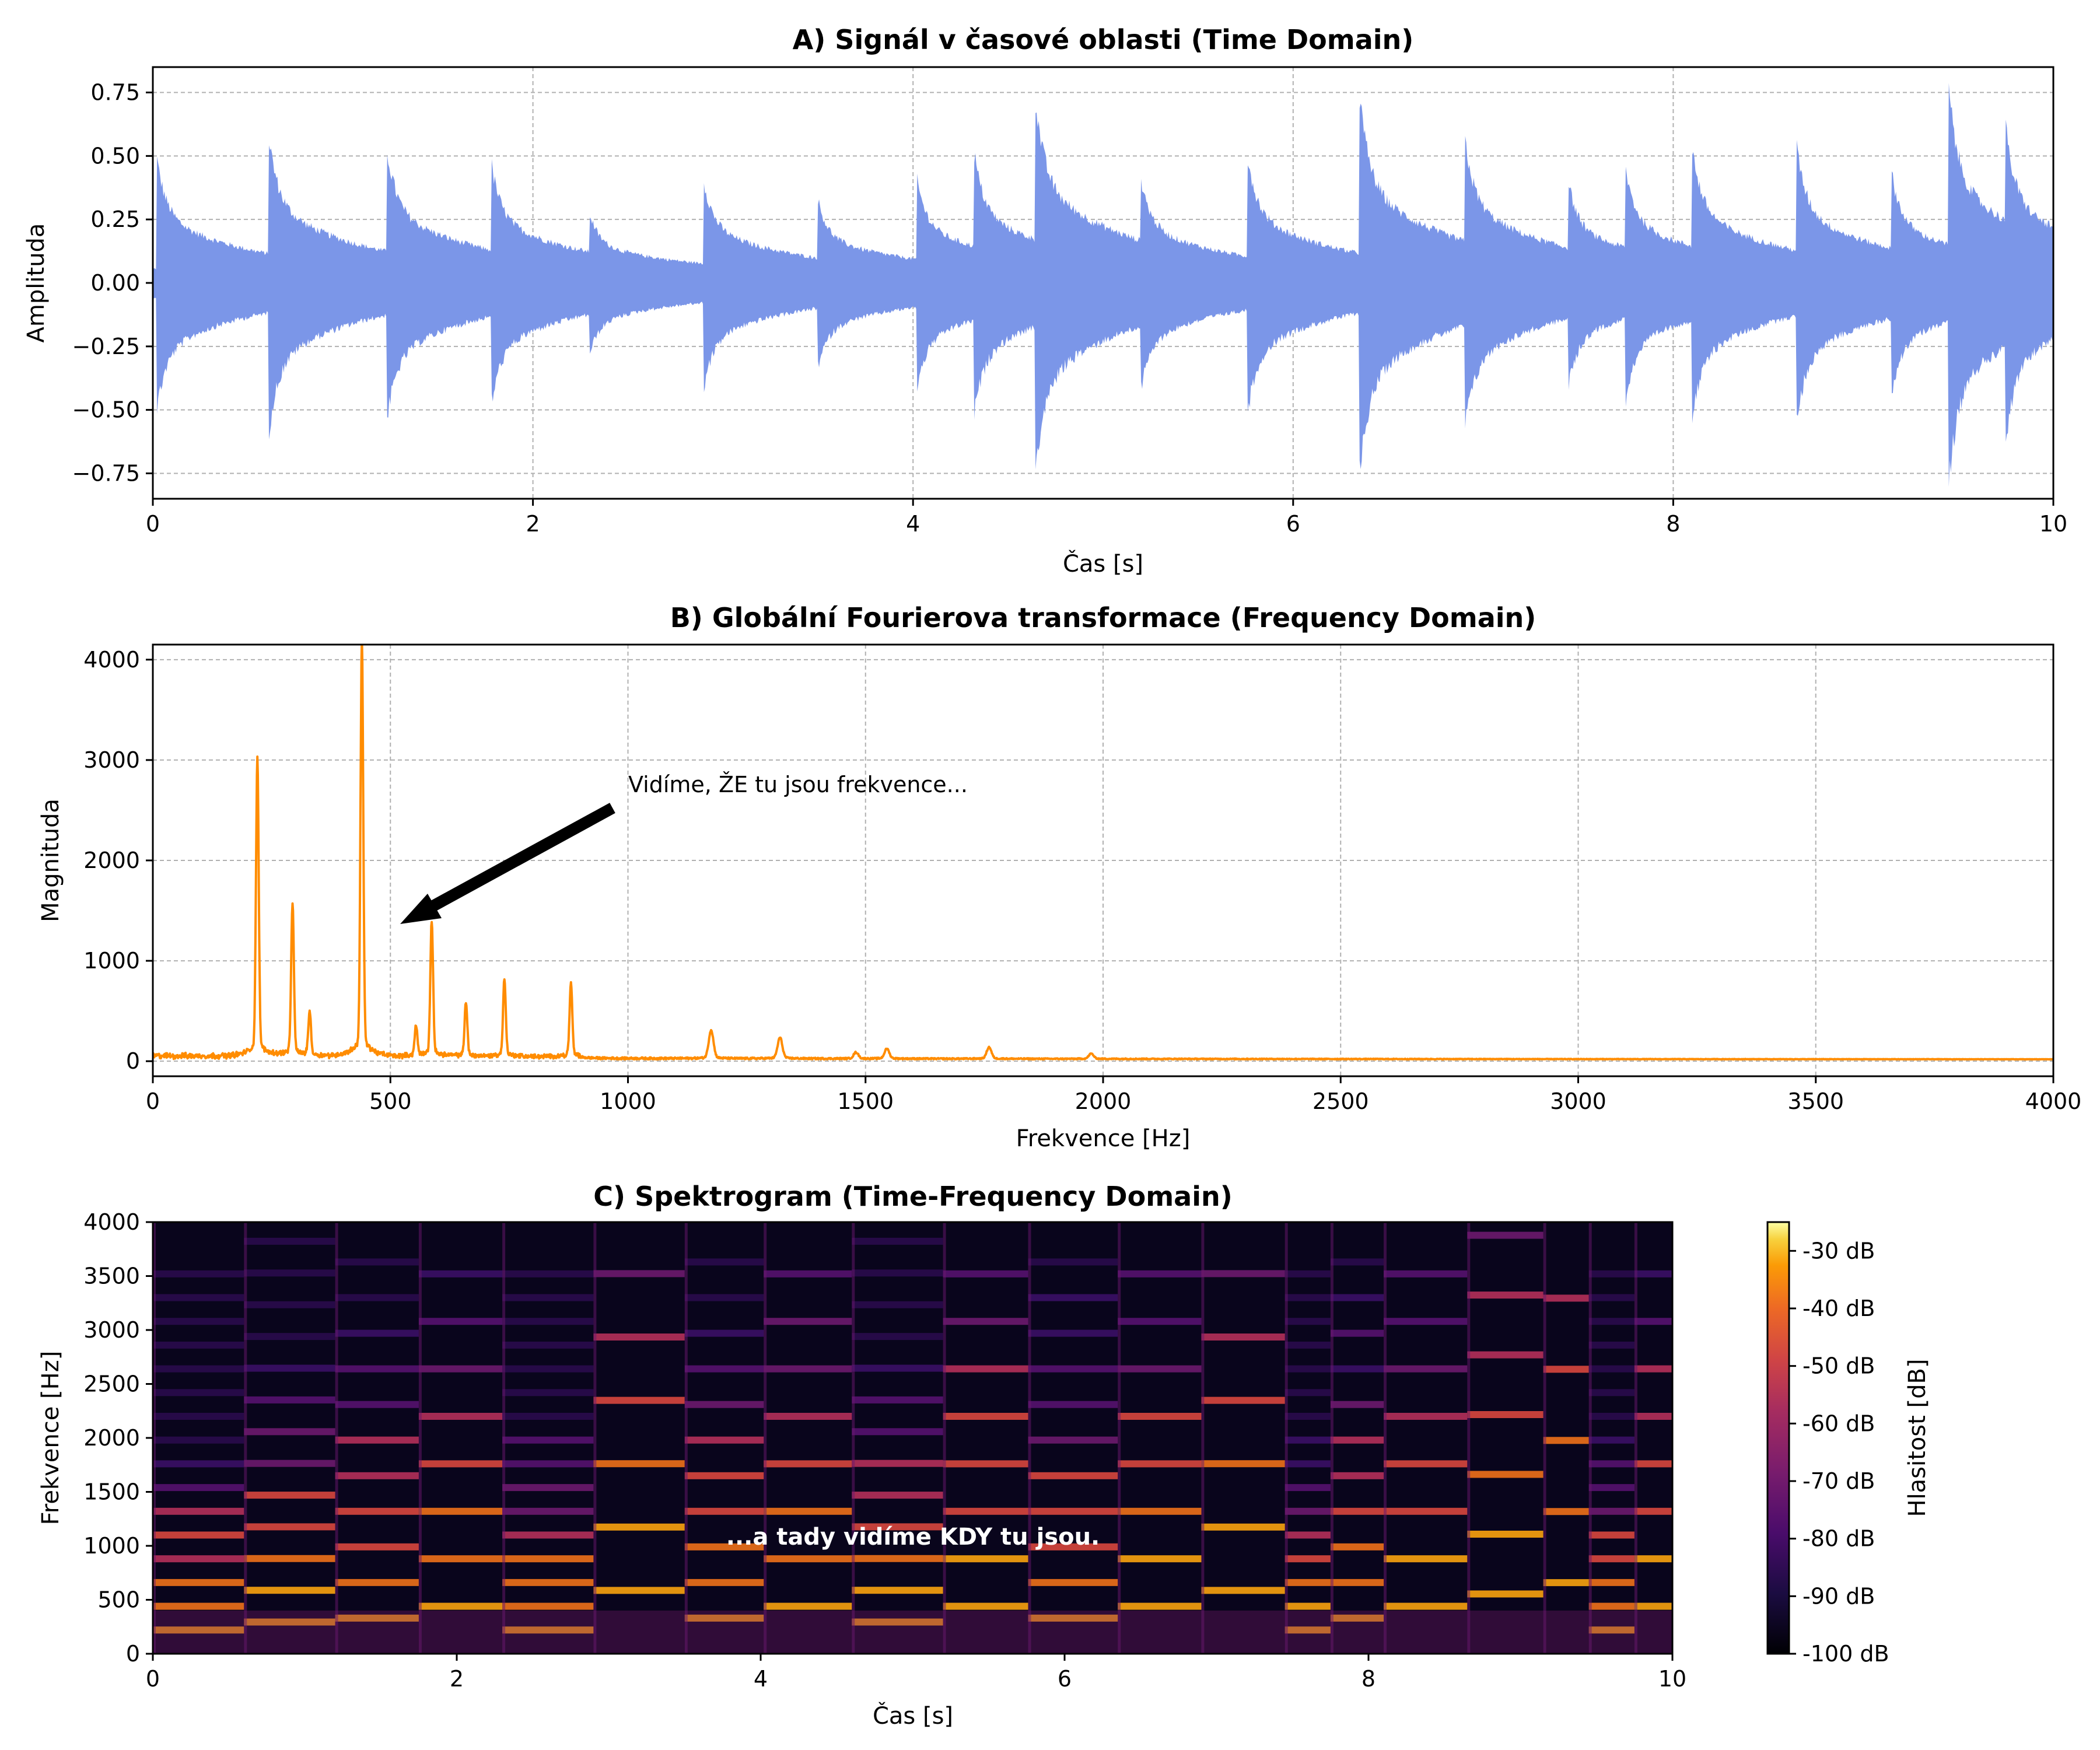  I want to click on y-tick-label: 0.00, so click(115, 283).